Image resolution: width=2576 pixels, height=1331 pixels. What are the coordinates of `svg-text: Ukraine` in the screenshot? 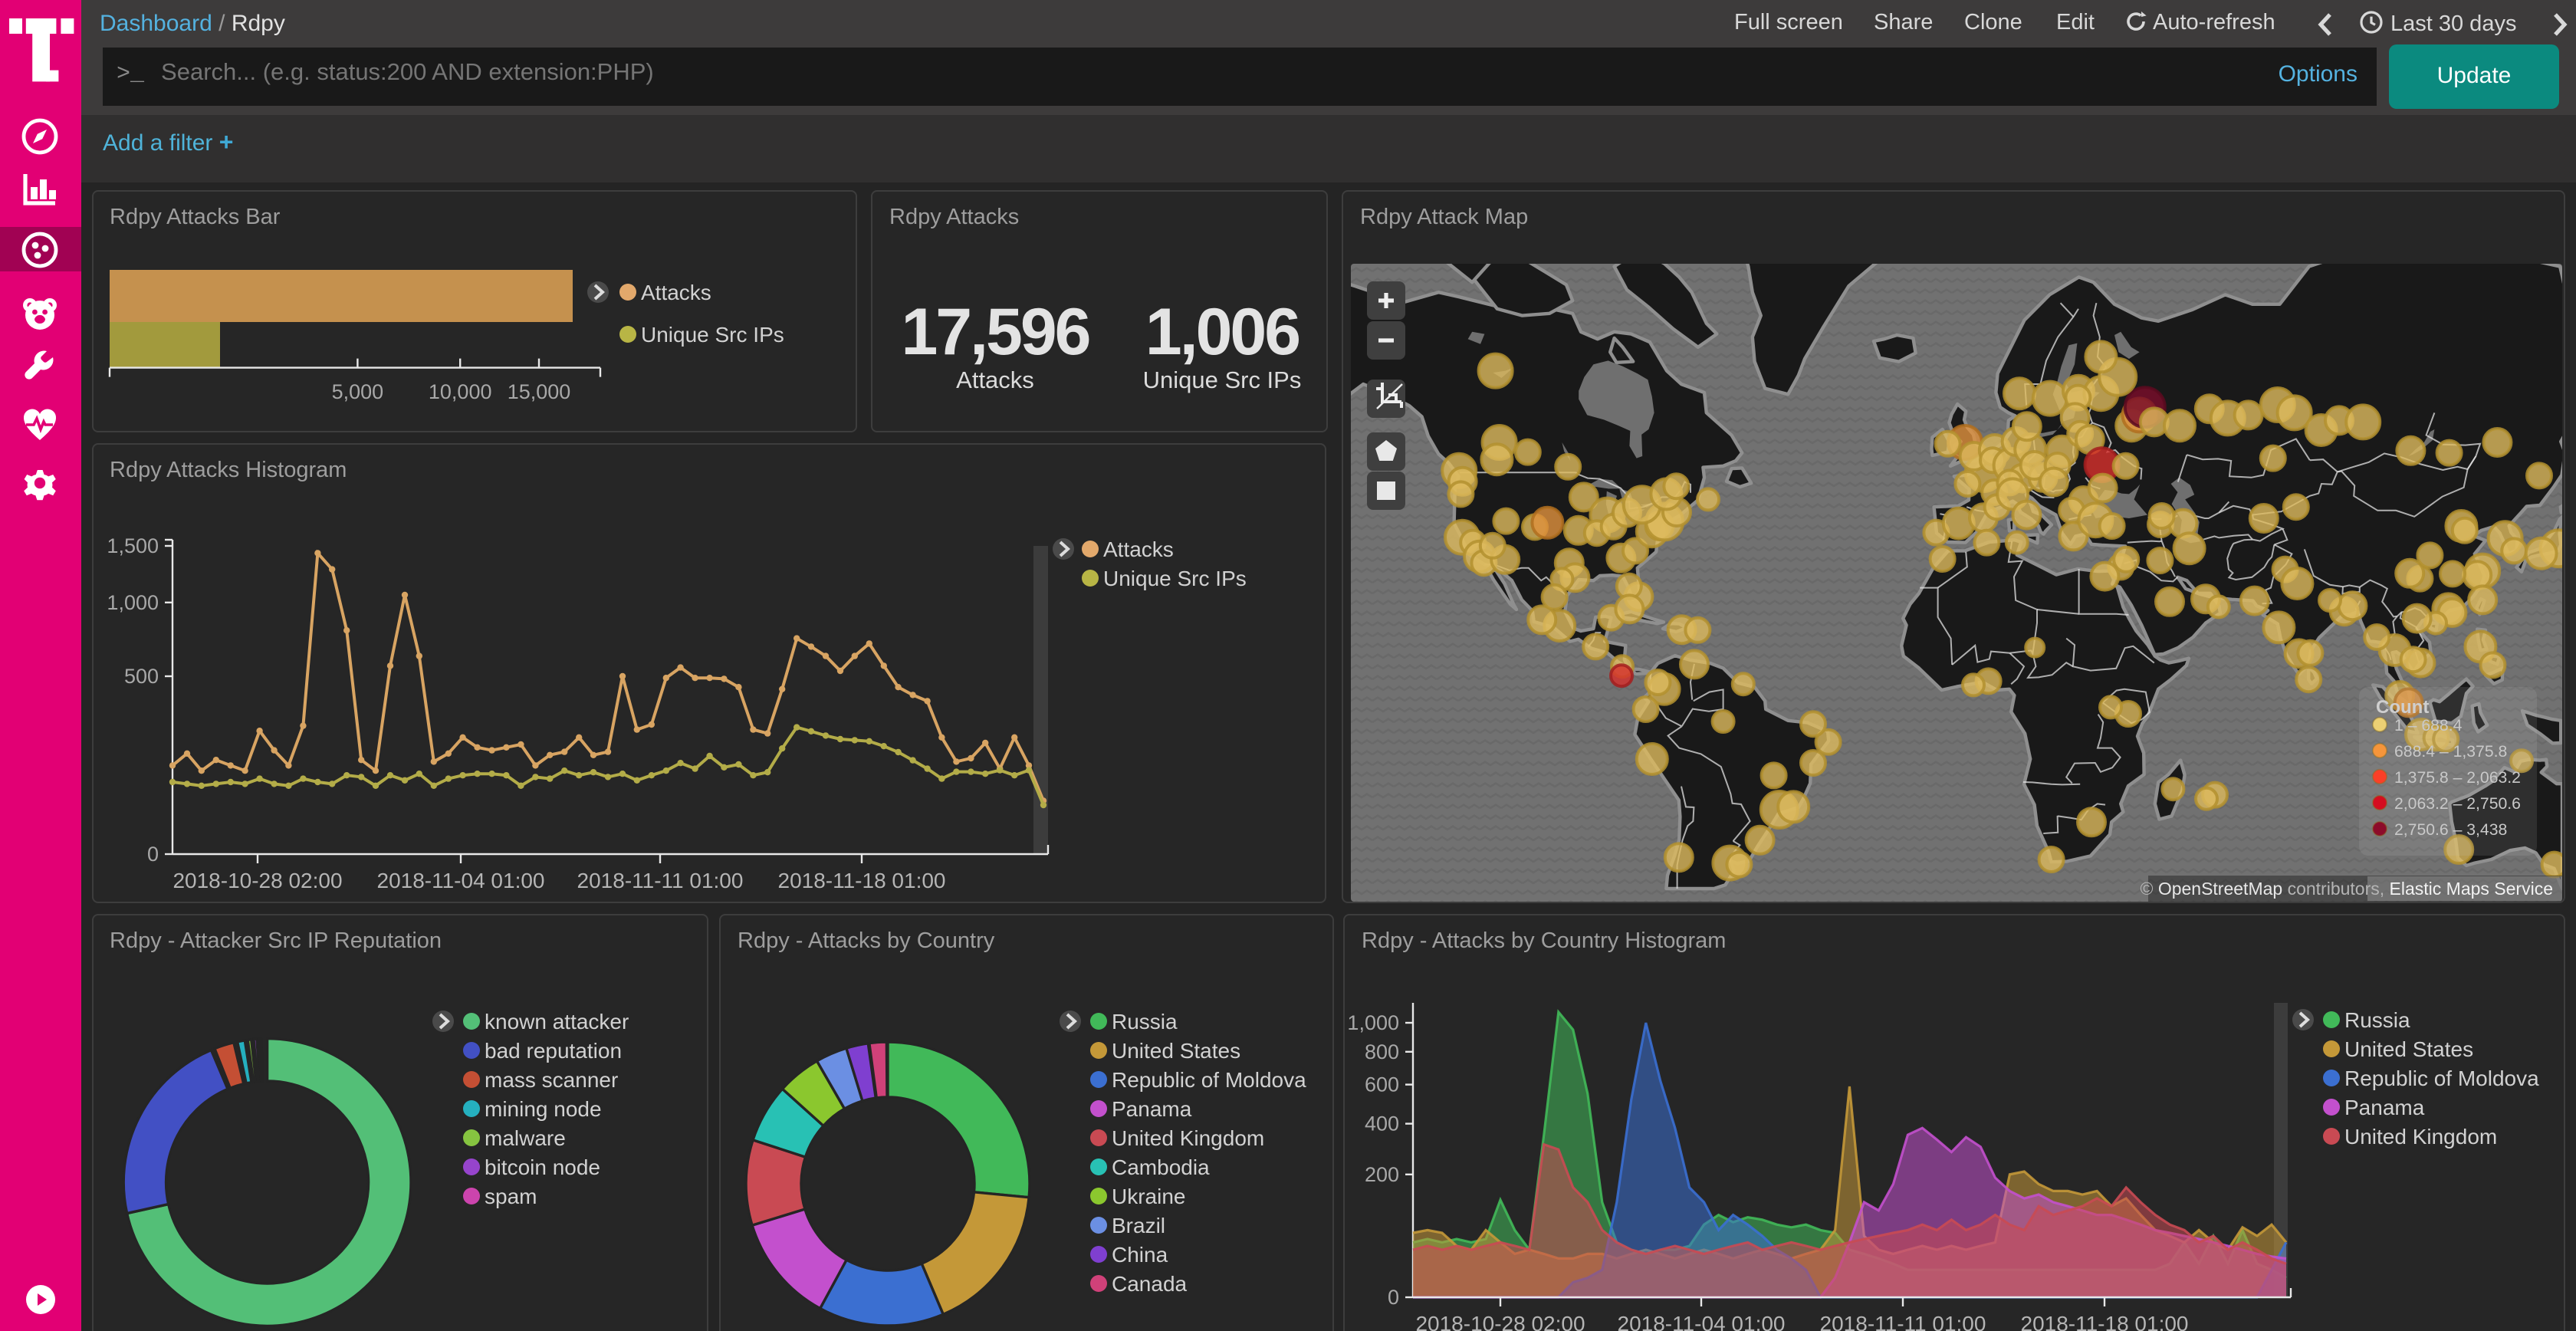 It's located at (1148, 1196).